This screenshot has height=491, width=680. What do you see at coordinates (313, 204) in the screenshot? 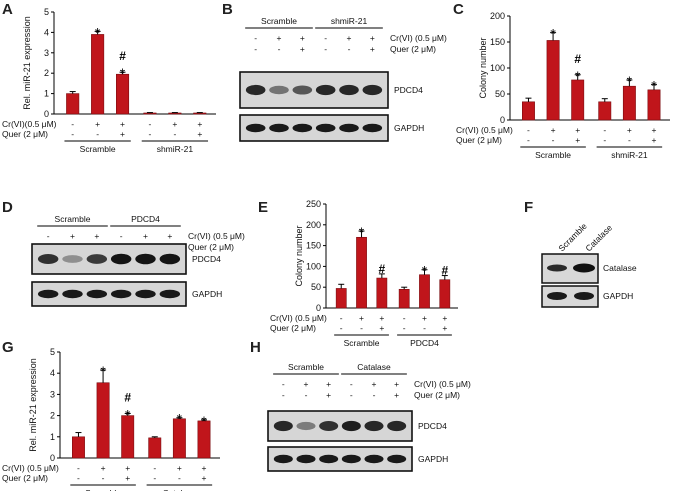
I see `y-tick-label: 250` at bounding box center [313, 204].